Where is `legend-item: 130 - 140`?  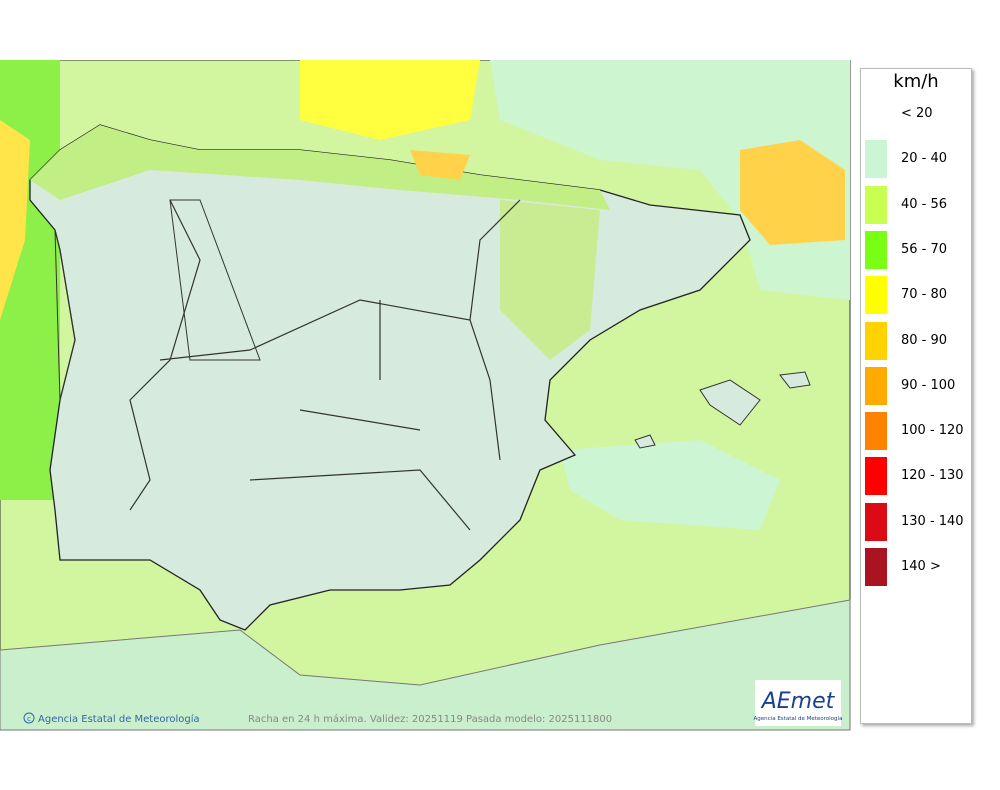 legend-item: 130 - 140 is located at coordinates (917, 521).